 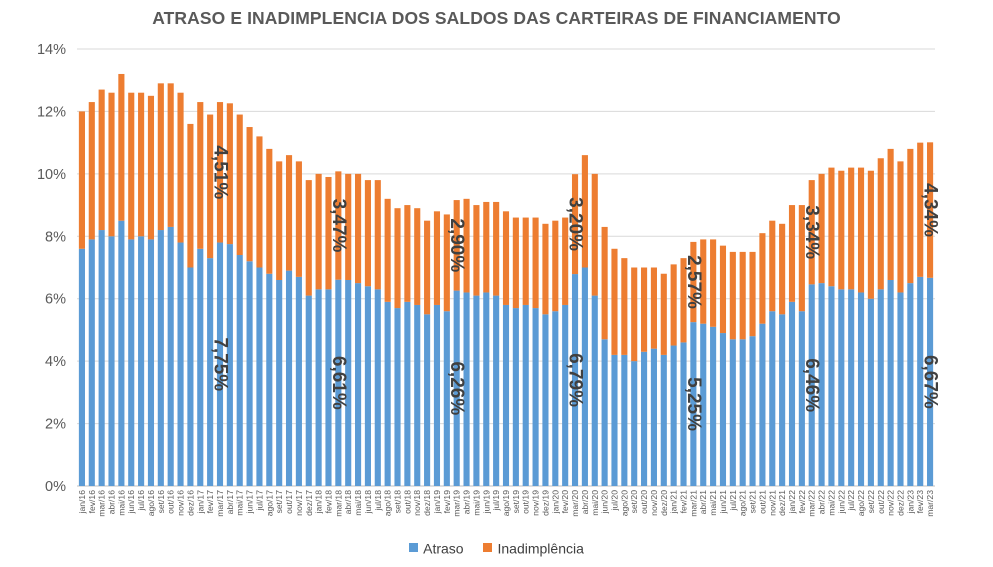 I want to click on x-tick-label: abr/16, so click(x=112, y=502).